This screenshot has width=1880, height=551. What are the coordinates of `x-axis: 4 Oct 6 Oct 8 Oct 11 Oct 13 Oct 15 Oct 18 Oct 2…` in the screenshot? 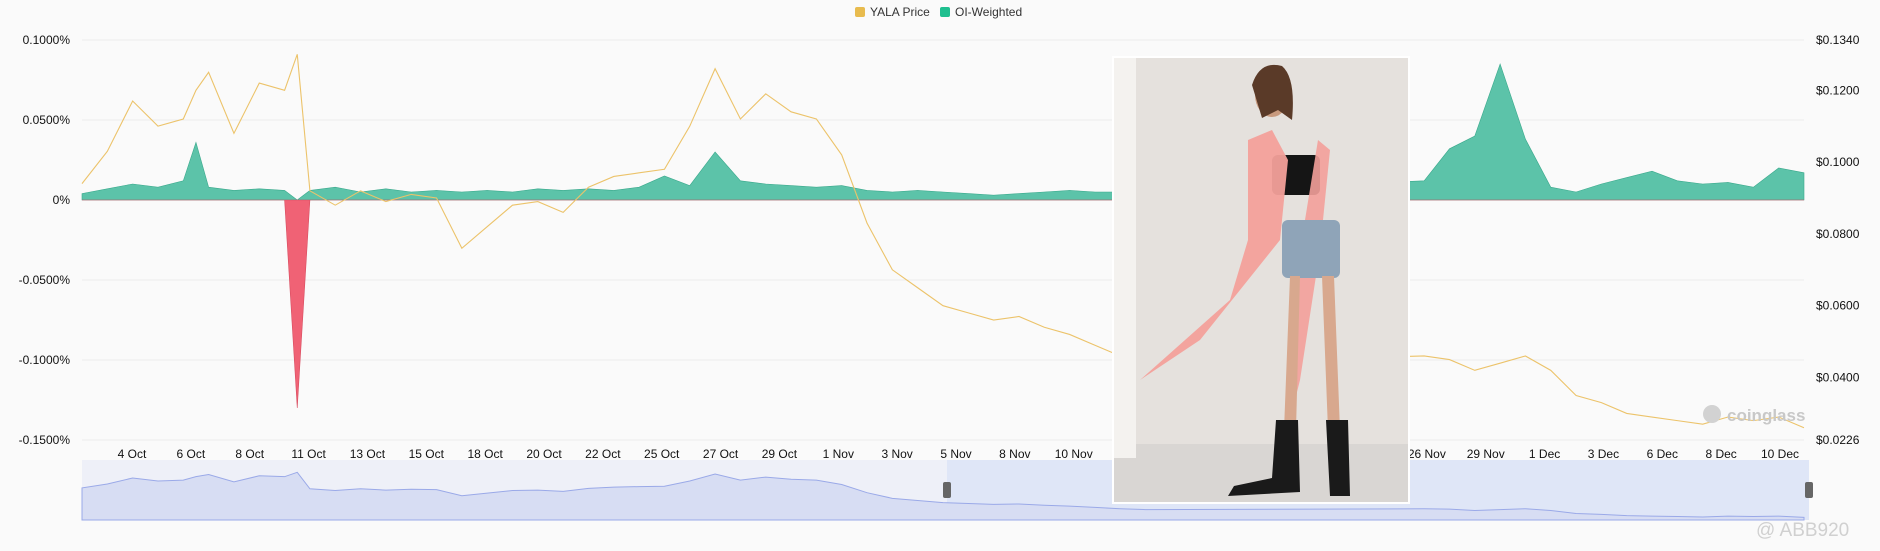 It's located at (958, 454).